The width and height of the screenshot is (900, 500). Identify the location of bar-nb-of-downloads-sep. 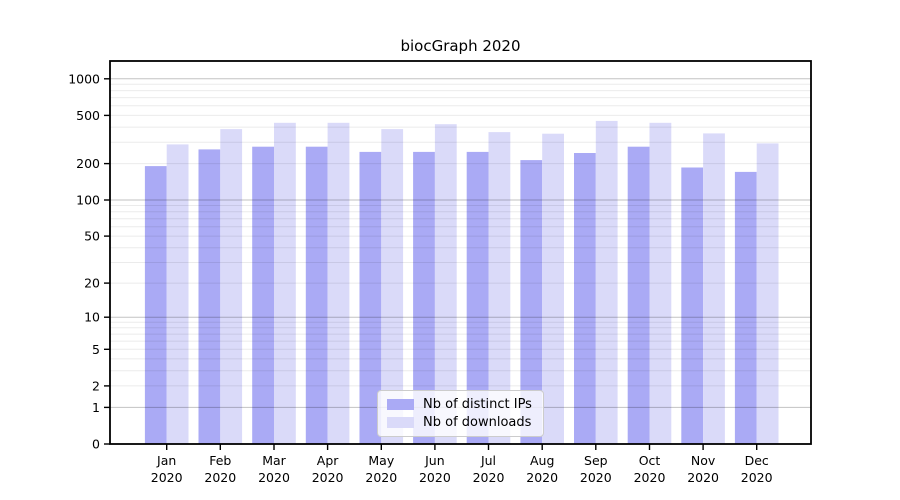
(606, 282).